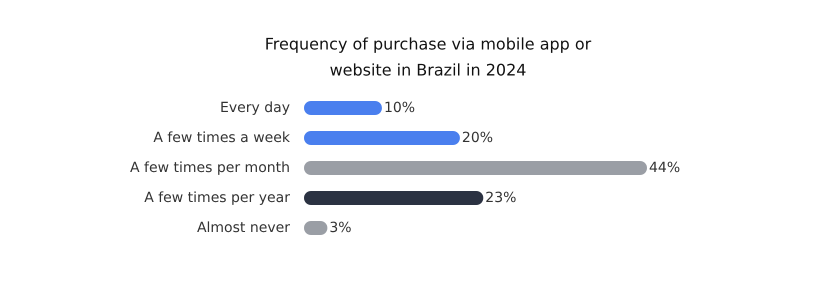 The image size is (828, 288). What do you see at coordinates (222, 138) in the screenshot?
I see `y-tick-label: A few times a week` at bounding box center [222, 138].